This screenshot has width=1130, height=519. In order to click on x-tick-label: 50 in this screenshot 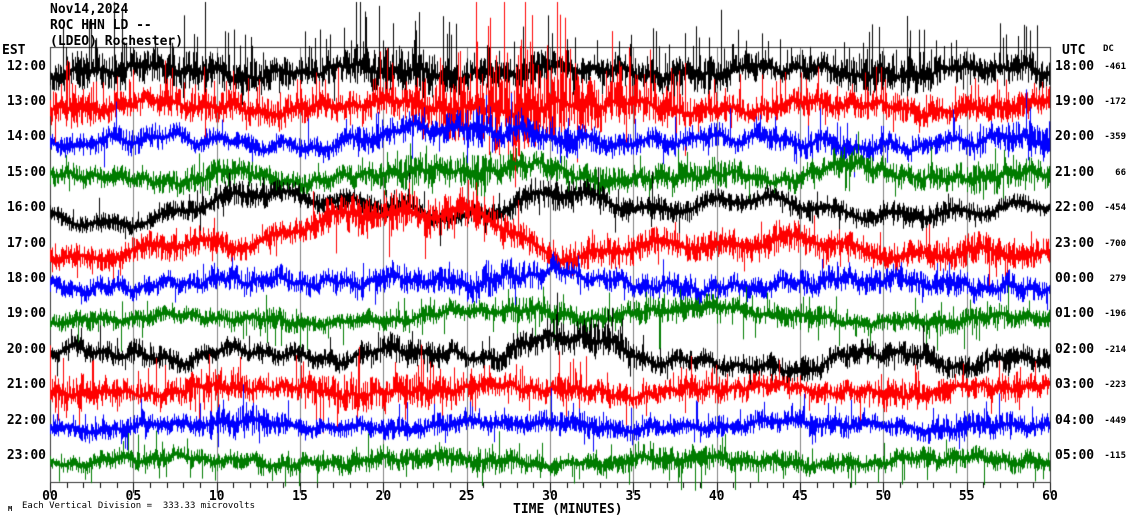, I will do `click(883, 496)`.